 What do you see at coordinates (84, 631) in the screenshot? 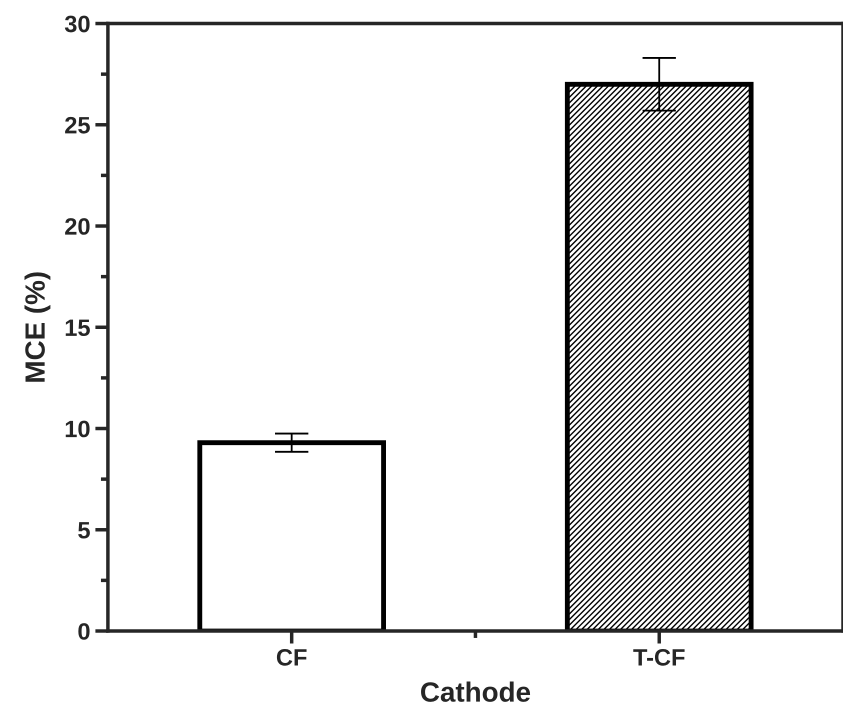
I see `y-tick-label: 0` at bounding box center [84, 631].